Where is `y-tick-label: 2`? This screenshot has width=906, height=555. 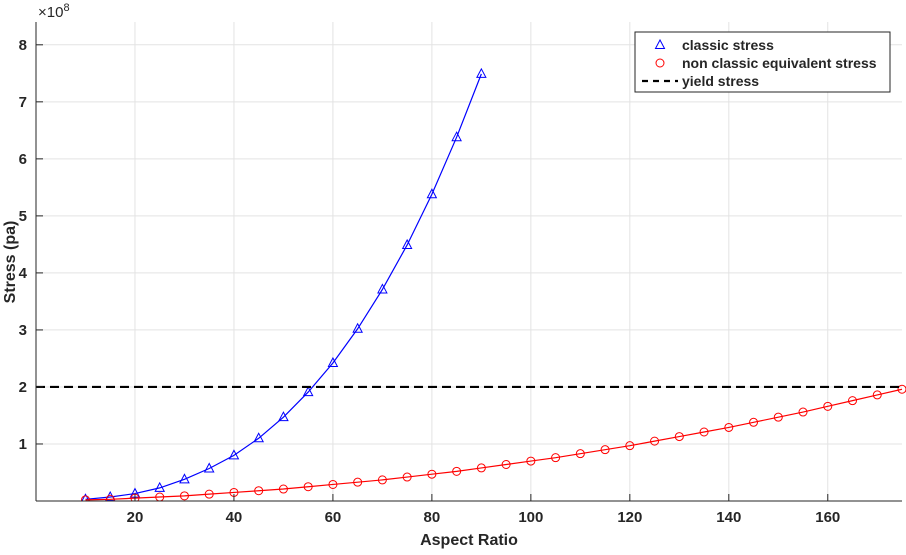
y-tick-label: 2 is located at coordinates (23, 387).